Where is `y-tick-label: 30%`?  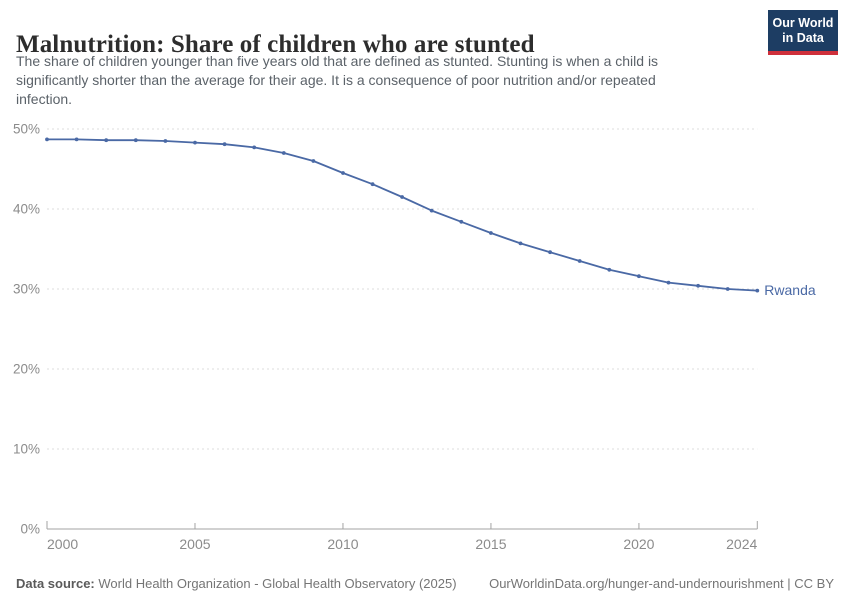 y-tick-label: 30% is located at coordinates (26, 289).